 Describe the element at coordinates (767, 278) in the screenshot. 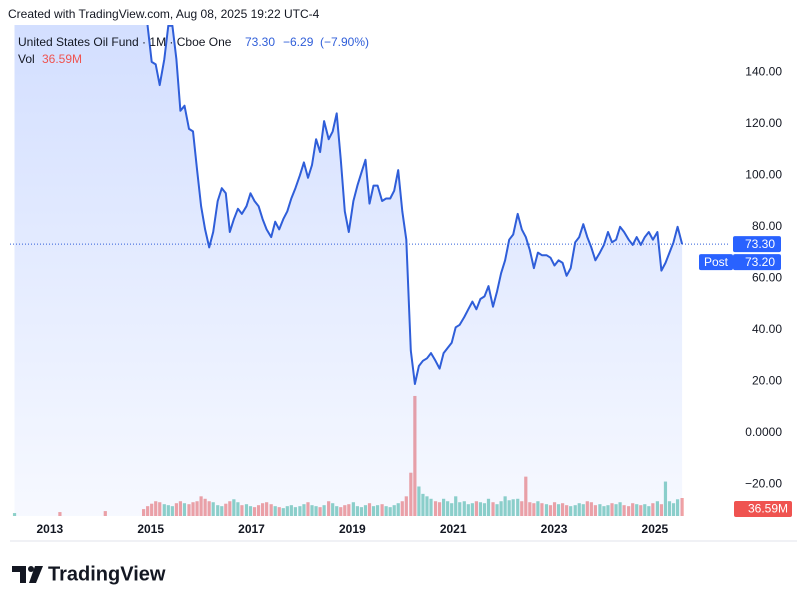

I see `y-tick-label: 60.00` at that location.